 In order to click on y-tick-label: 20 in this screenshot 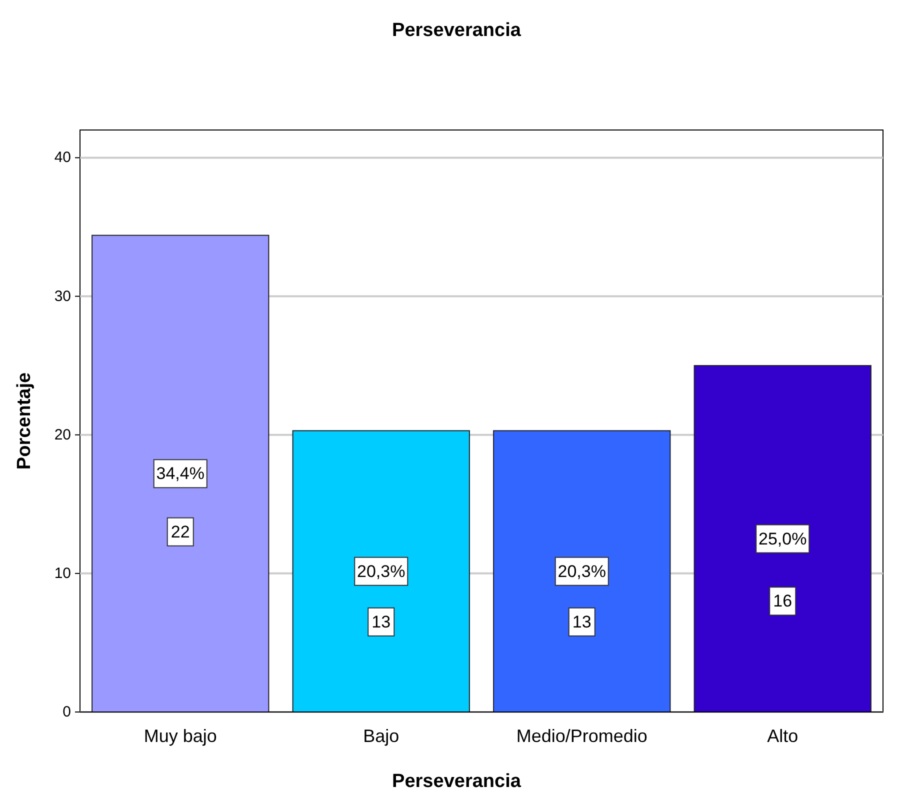, I will do `click(62, 435)`.